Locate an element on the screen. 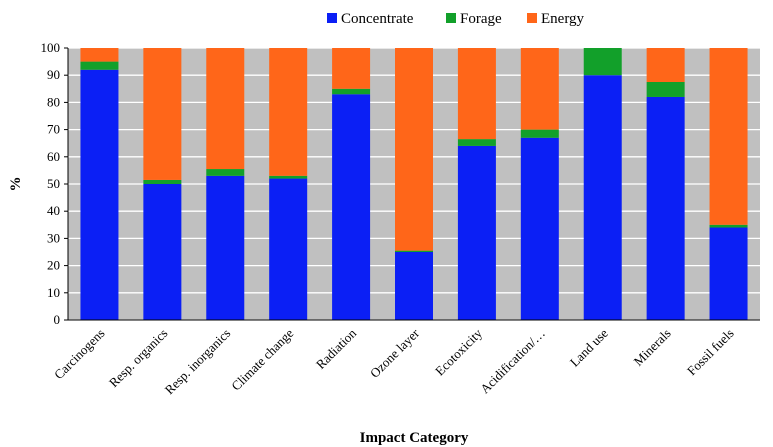 This screenshot has height=447, width=773. y-tick-label: 20 is located at coordinates (53, 265).